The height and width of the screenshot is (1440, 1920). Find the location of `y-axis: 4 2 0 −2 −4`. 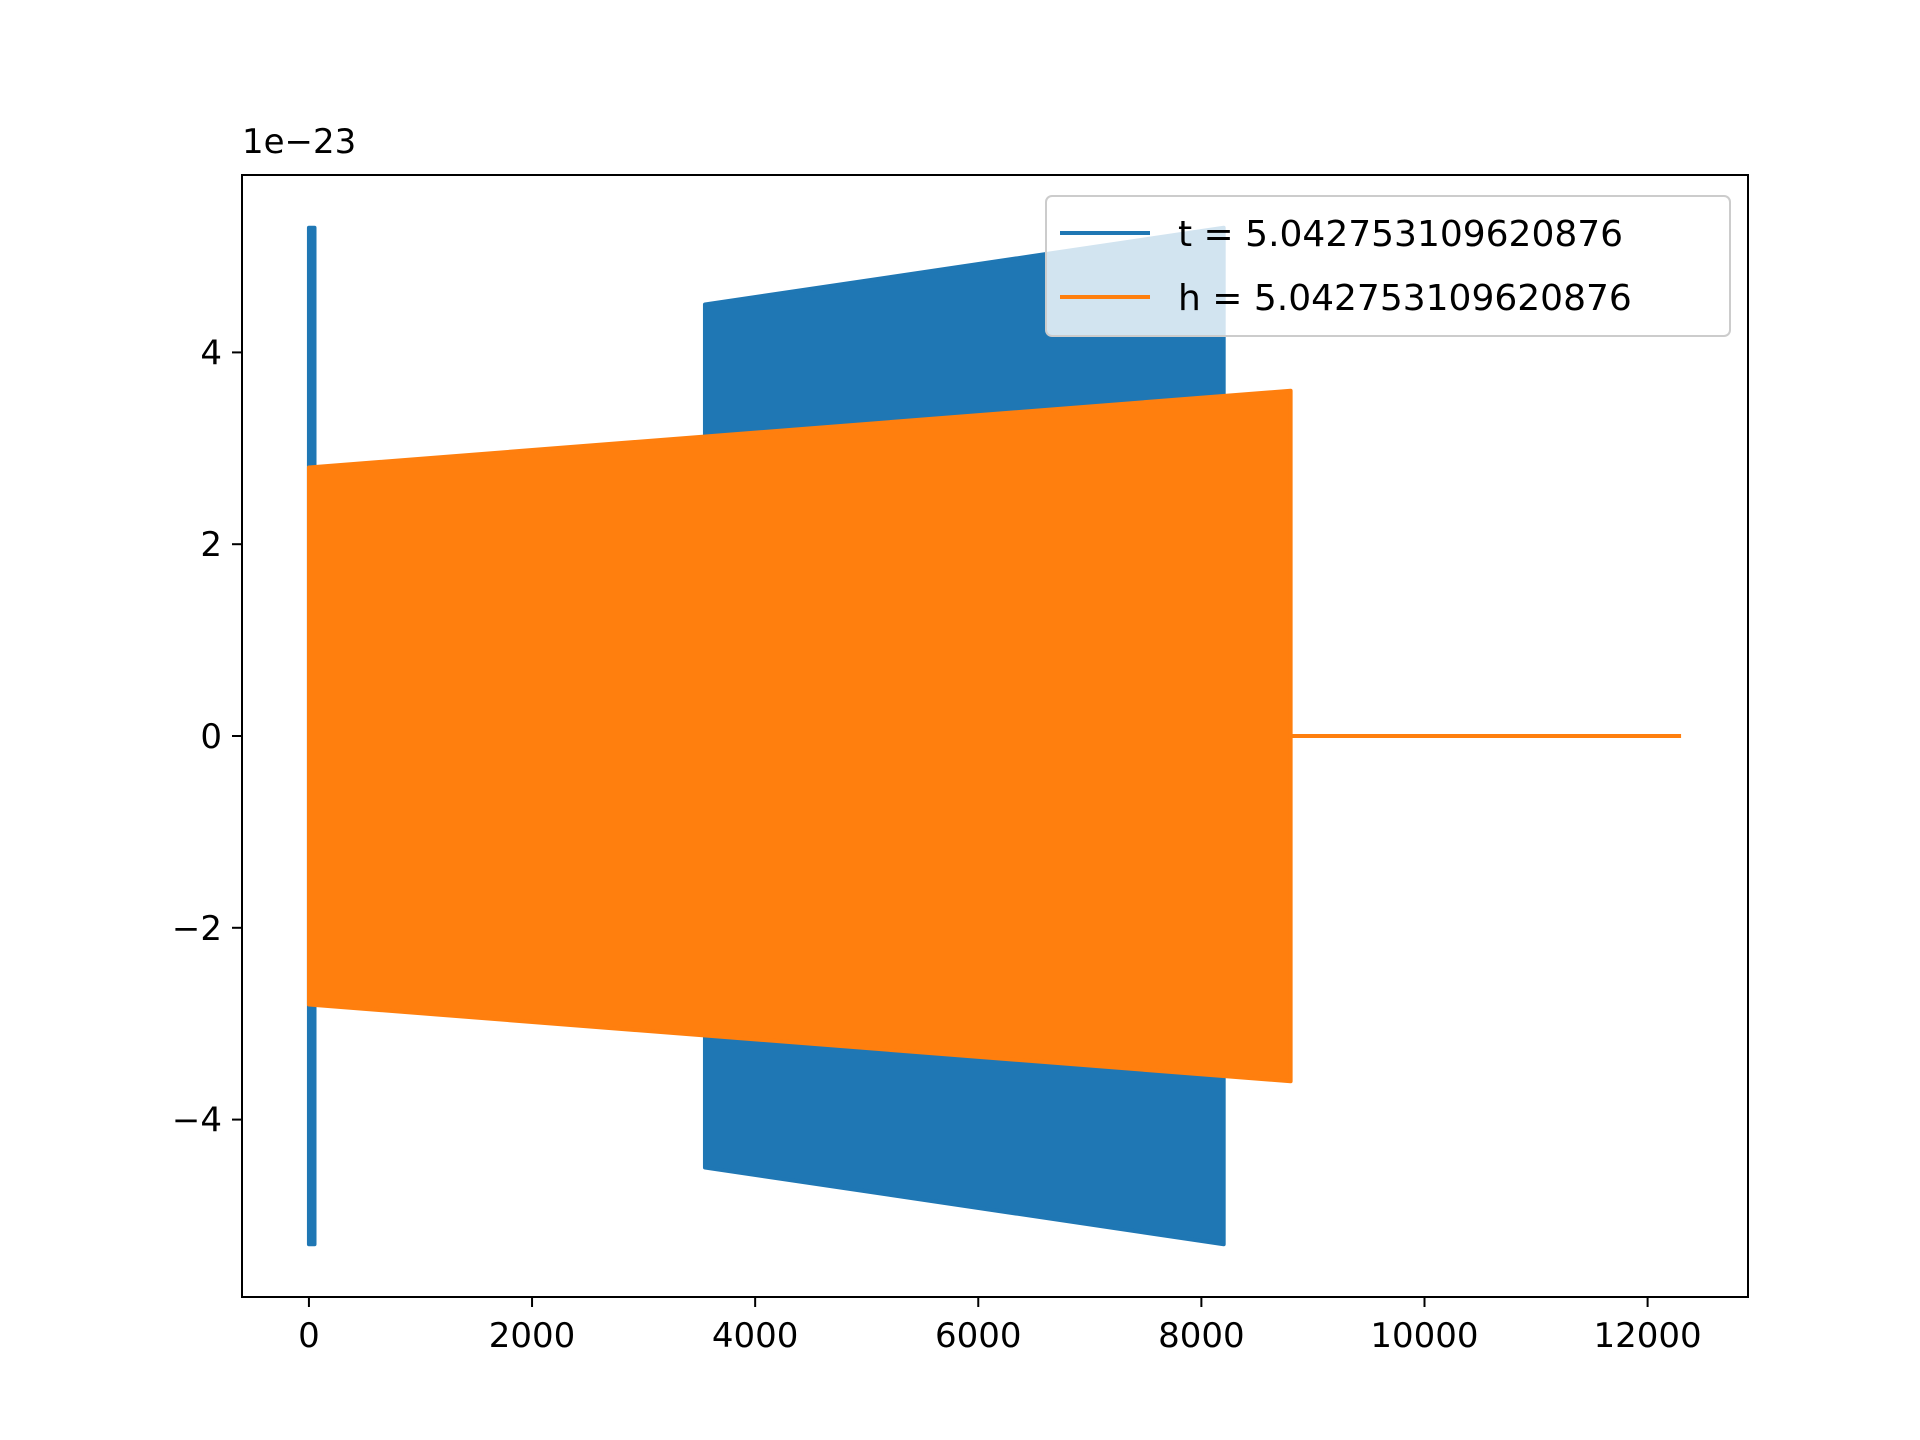

y-axis: 4 2 0 −2 −4 is located at coordinates (207, 737).